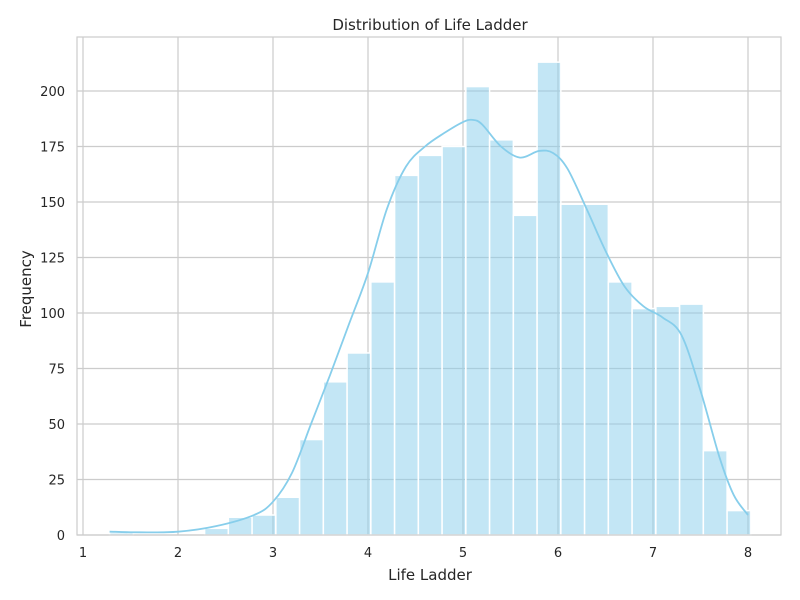  Describe the element at coordinates (415, 553) in the screenshot. I see `x-tick-labels: 1 2 3 4 5 6 7 8` at that location.